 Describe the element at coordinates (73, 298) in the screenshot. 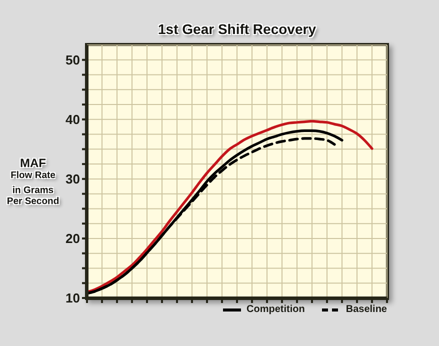

I see `y-tick-label: 10` at that location.